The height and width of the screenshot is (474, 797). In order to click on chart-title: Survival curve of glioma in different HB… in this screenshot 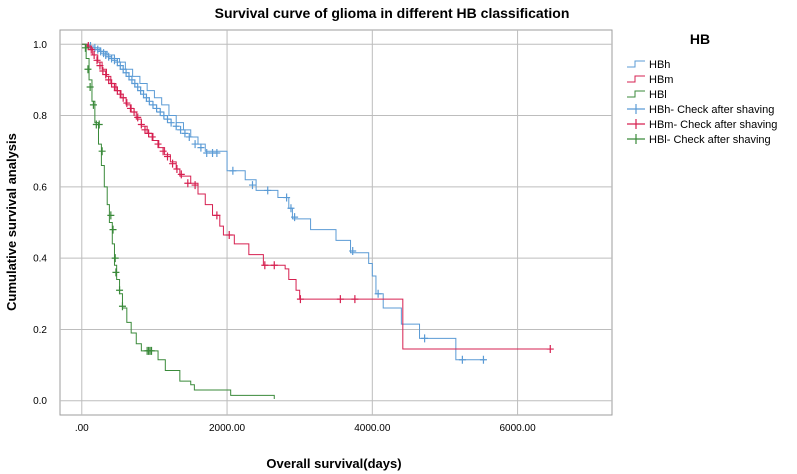, I will do `click(392, 13)`.